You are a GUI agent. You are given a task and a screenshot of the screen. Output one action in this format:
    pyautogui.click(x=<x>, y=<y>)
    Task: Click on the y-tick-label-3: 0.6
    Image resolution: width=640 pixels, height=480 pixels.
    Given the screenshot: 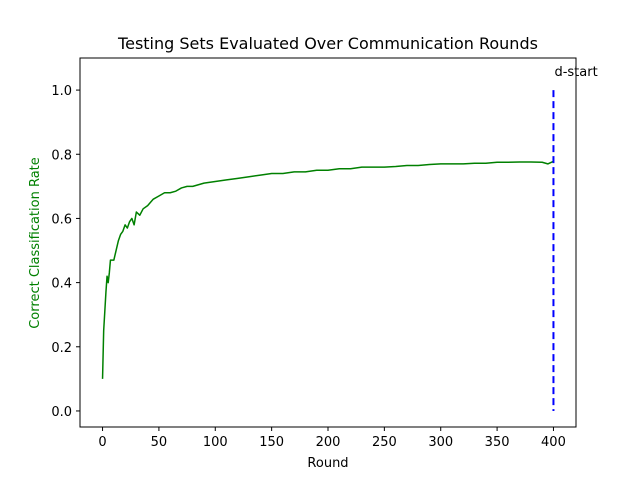 What is the action you would take?
    pyautogui.click(x=61, y=219)
    